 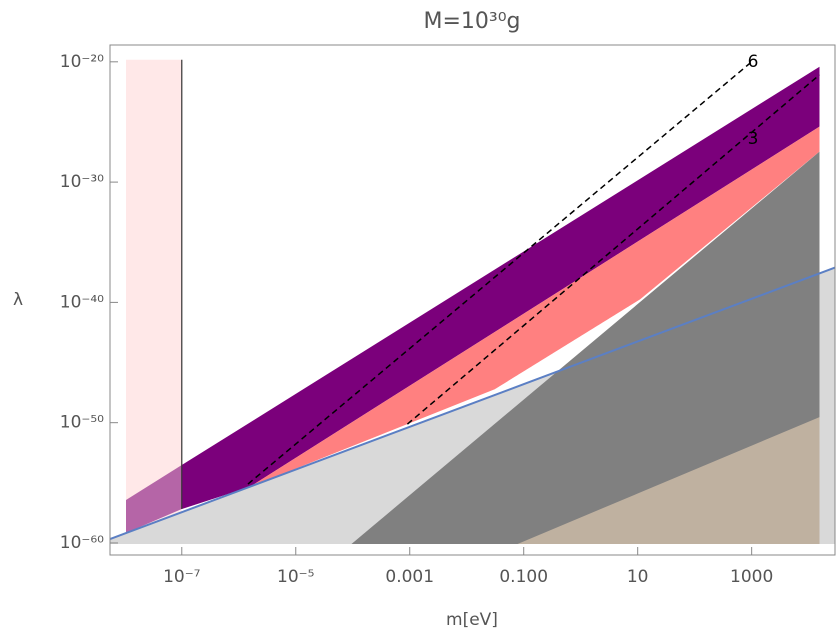 I want to click on y-tick-label: 10⁻⁴⁰, so click(x=82, y=302).